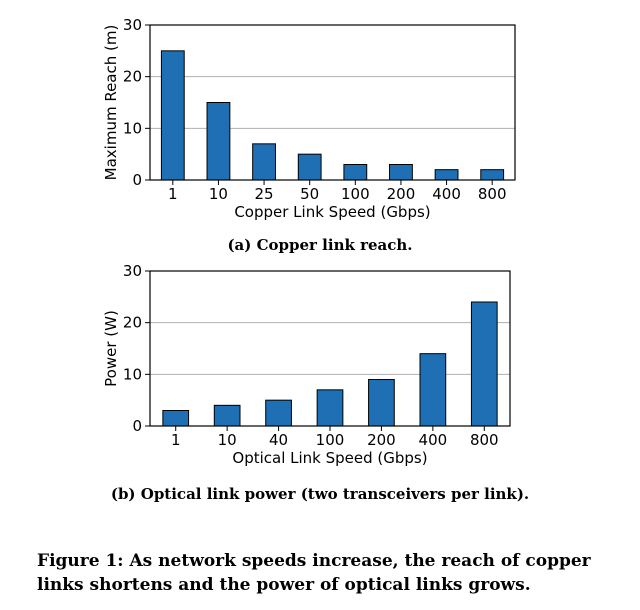 The image size is (640, 610). I want to click on y-axis-title: Power (W), so click(111, 348).